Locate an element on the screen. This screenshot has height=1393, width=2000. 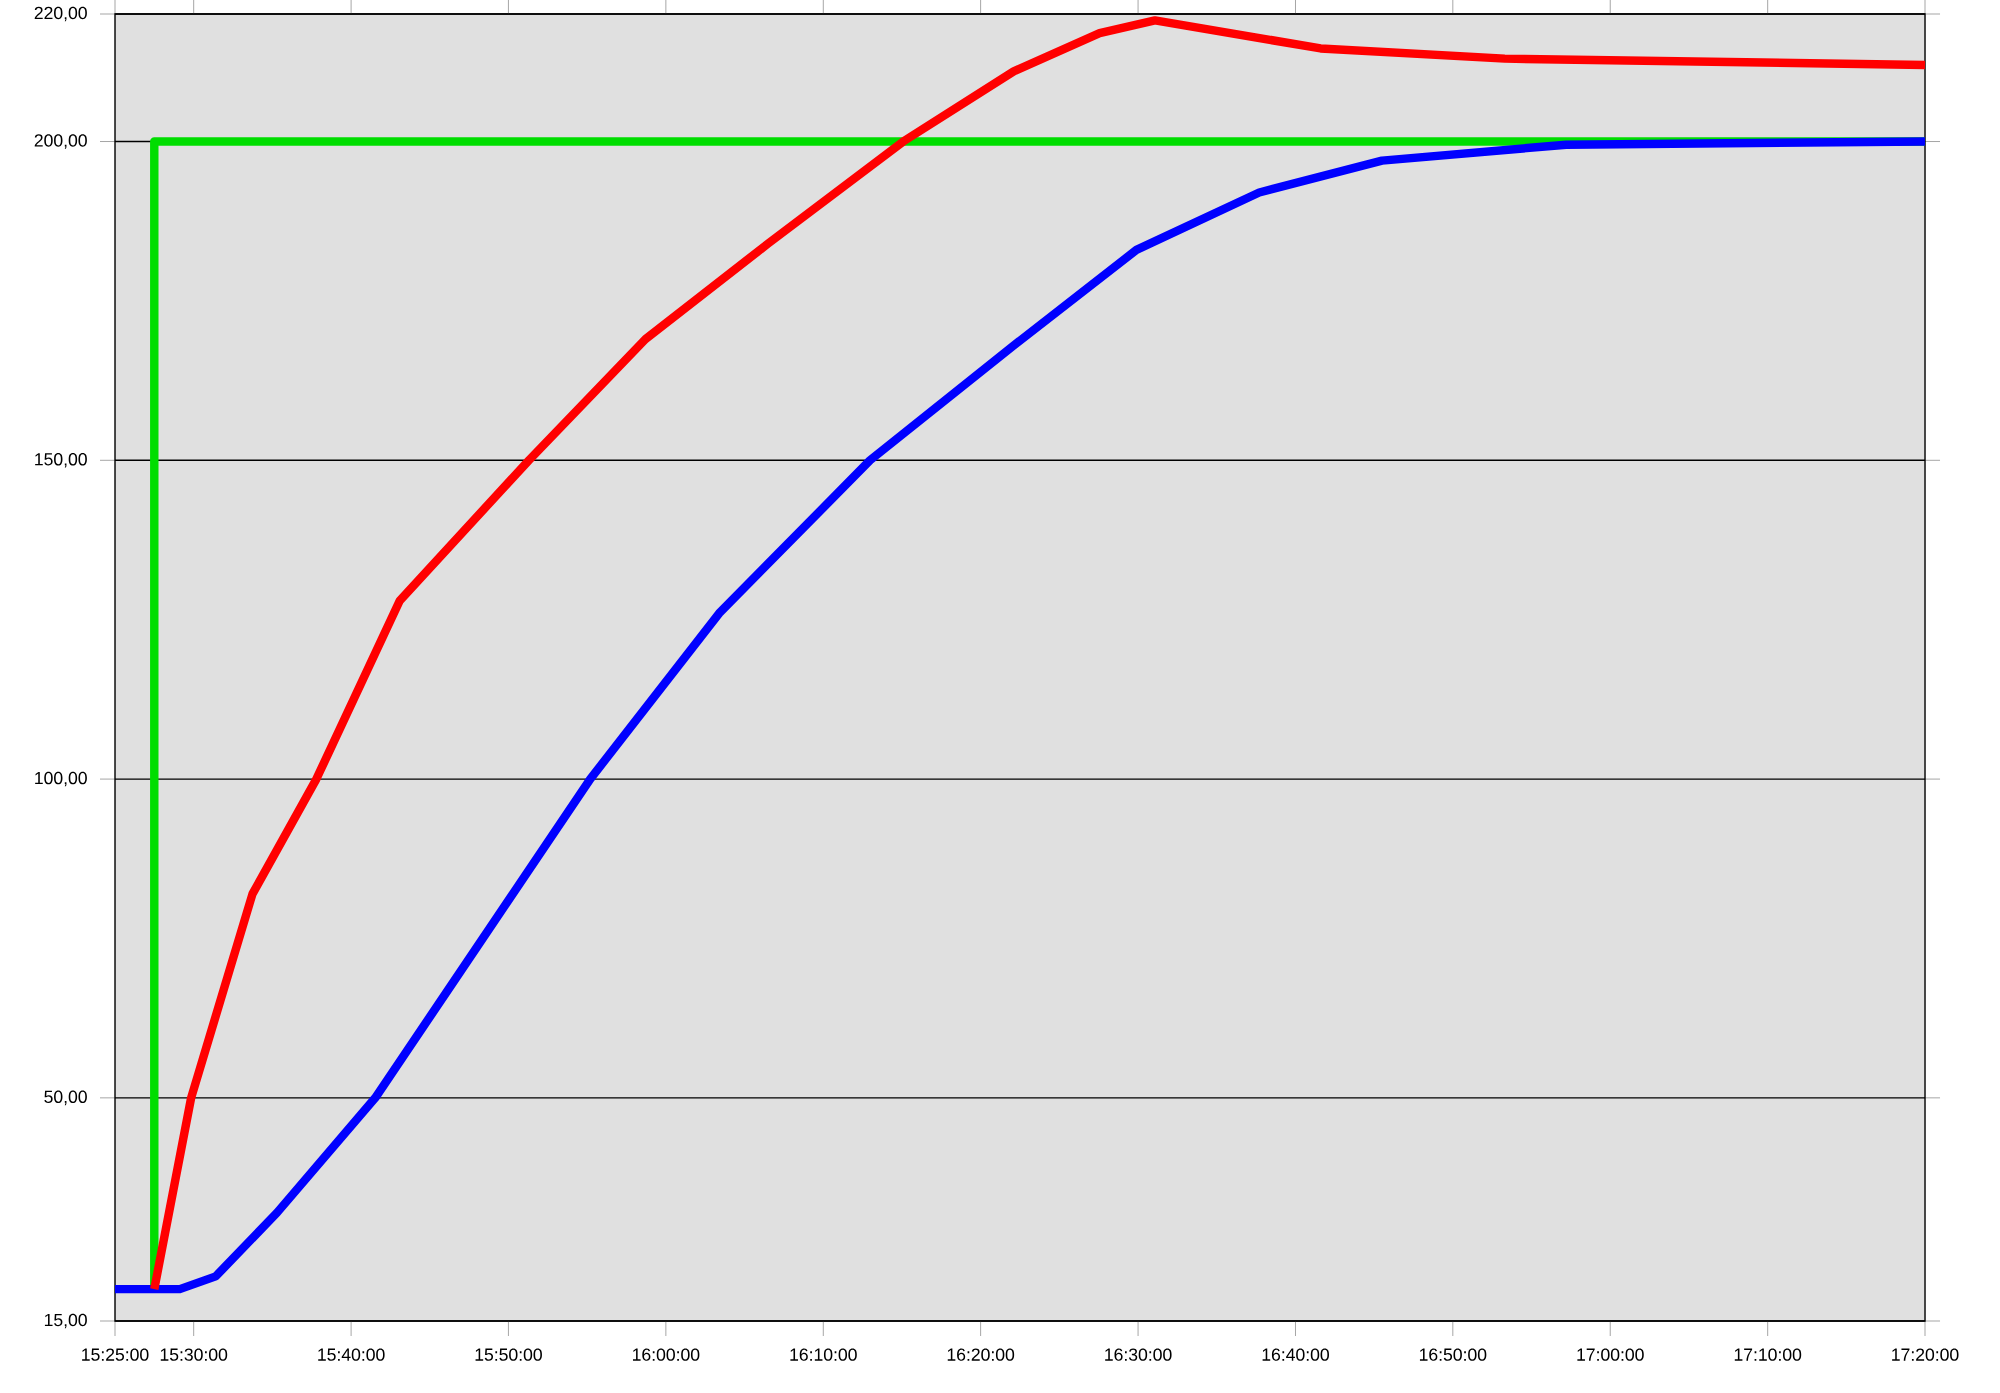
x-tick-label: 16:50:00 is located at coordinates (1453, 1354).